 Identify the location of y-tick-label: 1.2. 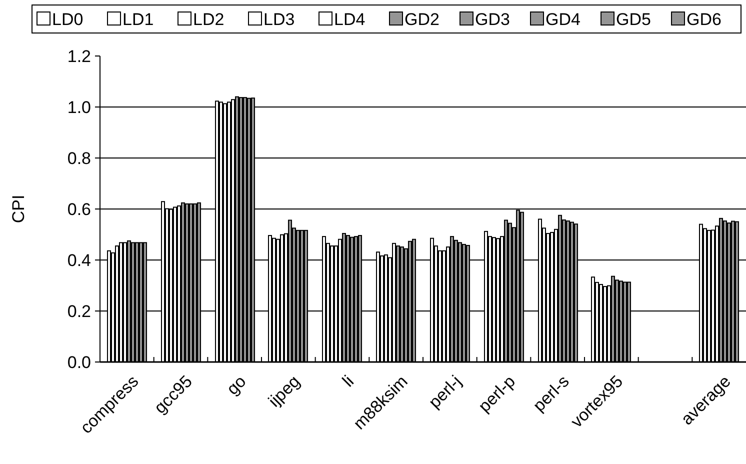
(79, 56).